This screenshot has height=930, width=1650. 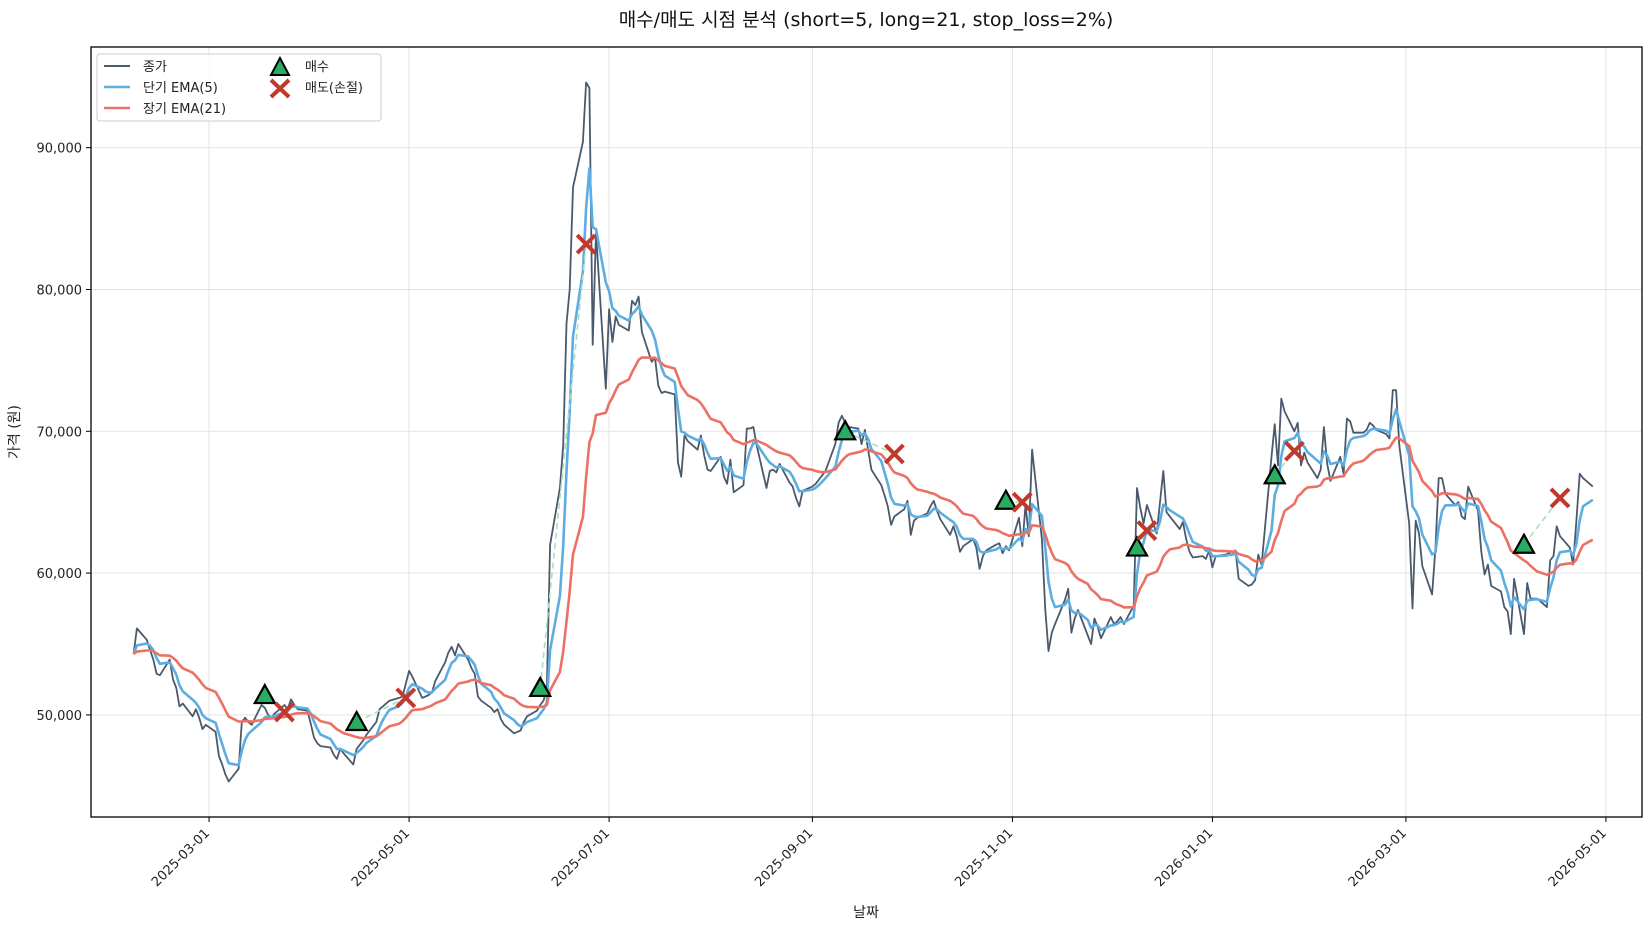 What do you see at coordinates (181, 858) in the screenshot?
I see `x-tick-label: 2025-03-01` at bounding box center [181, 858].